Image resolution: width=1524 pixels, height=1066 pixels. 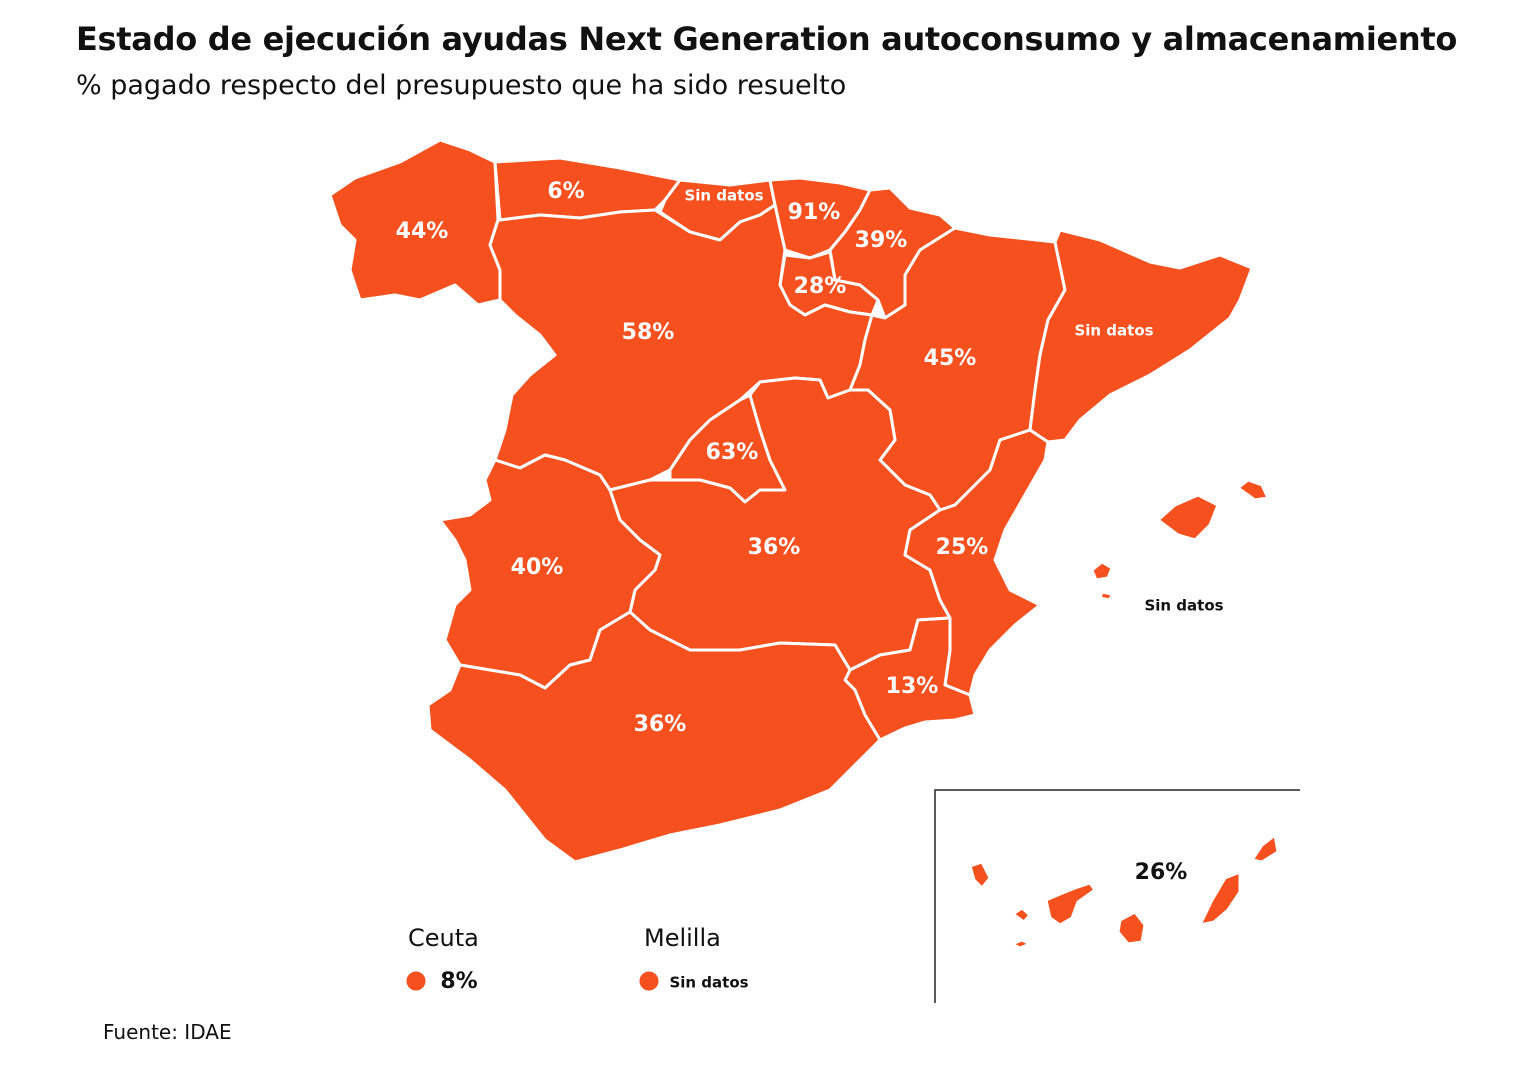 I want to click on label-andalucia: 36%, so click(x=660, y=724).